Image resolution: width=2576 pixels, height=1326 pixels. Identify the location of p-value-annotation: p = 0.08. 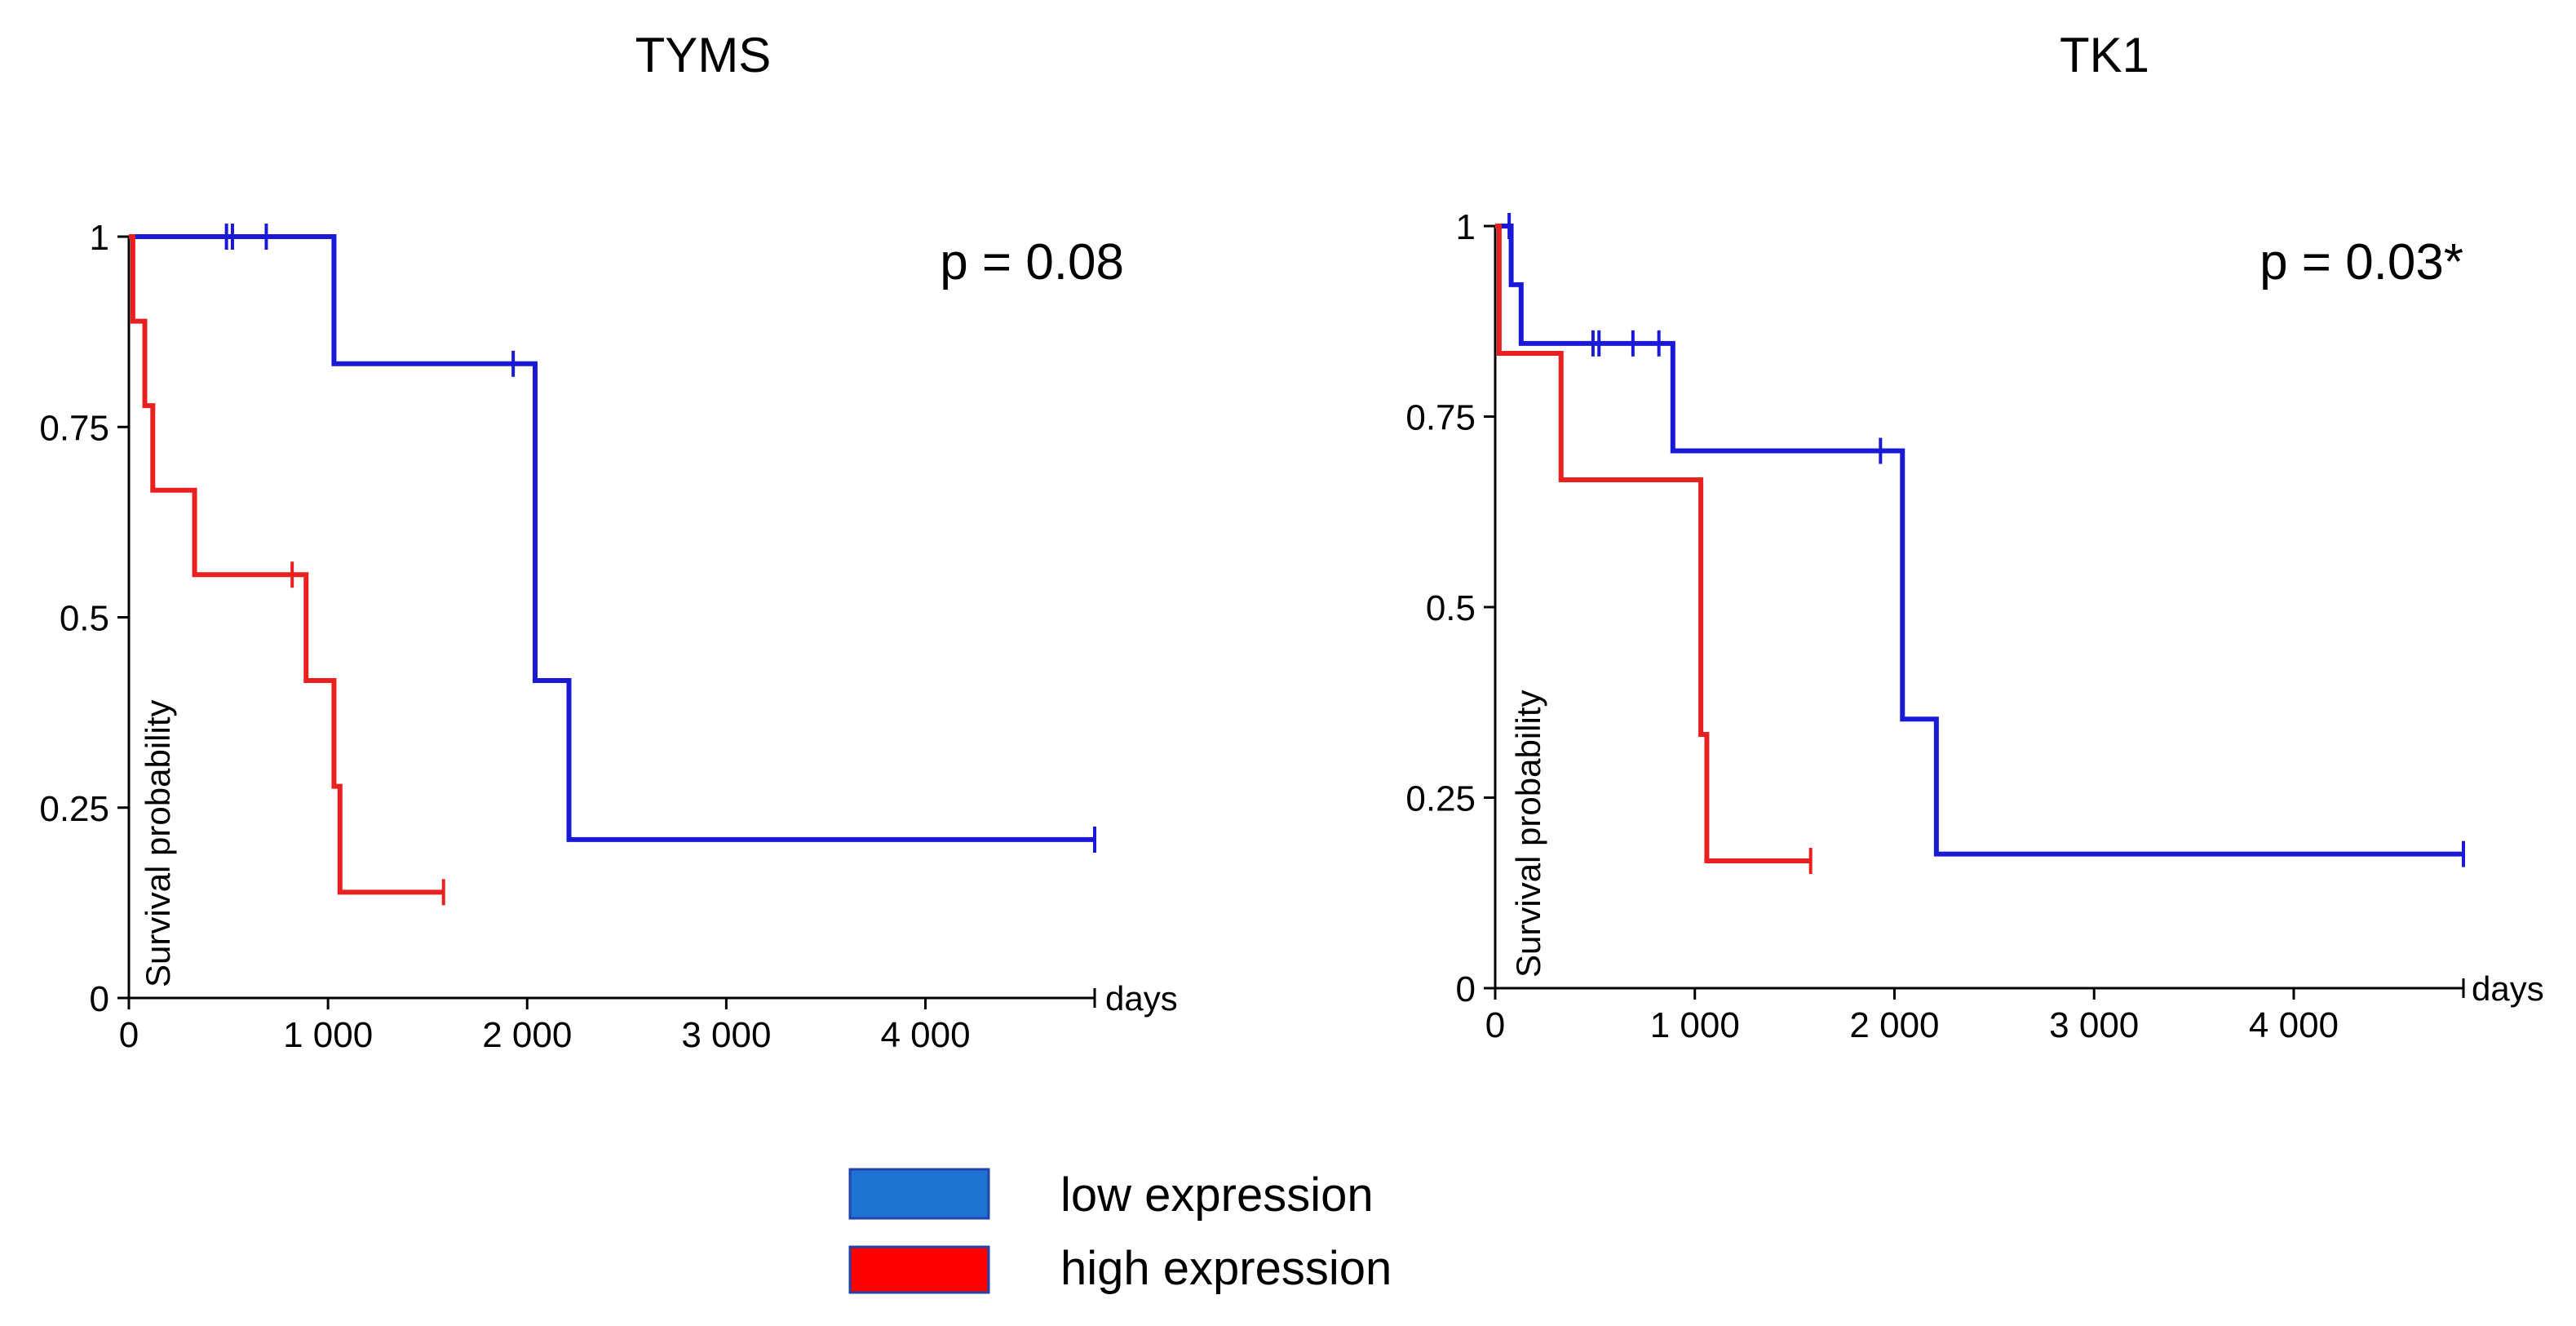
(1032, 262).